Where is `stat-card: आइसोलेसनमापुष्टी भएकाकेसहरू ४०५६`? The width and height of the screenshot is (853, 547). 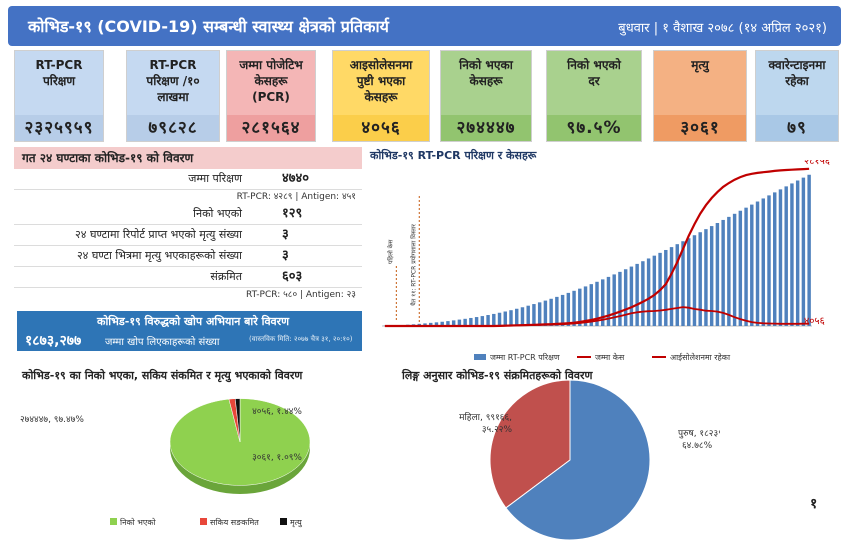
stat-card: आइसोलेसनमापुष्टी भएकाकेसहरू ४०५६ is located at coordinates (381, 96).